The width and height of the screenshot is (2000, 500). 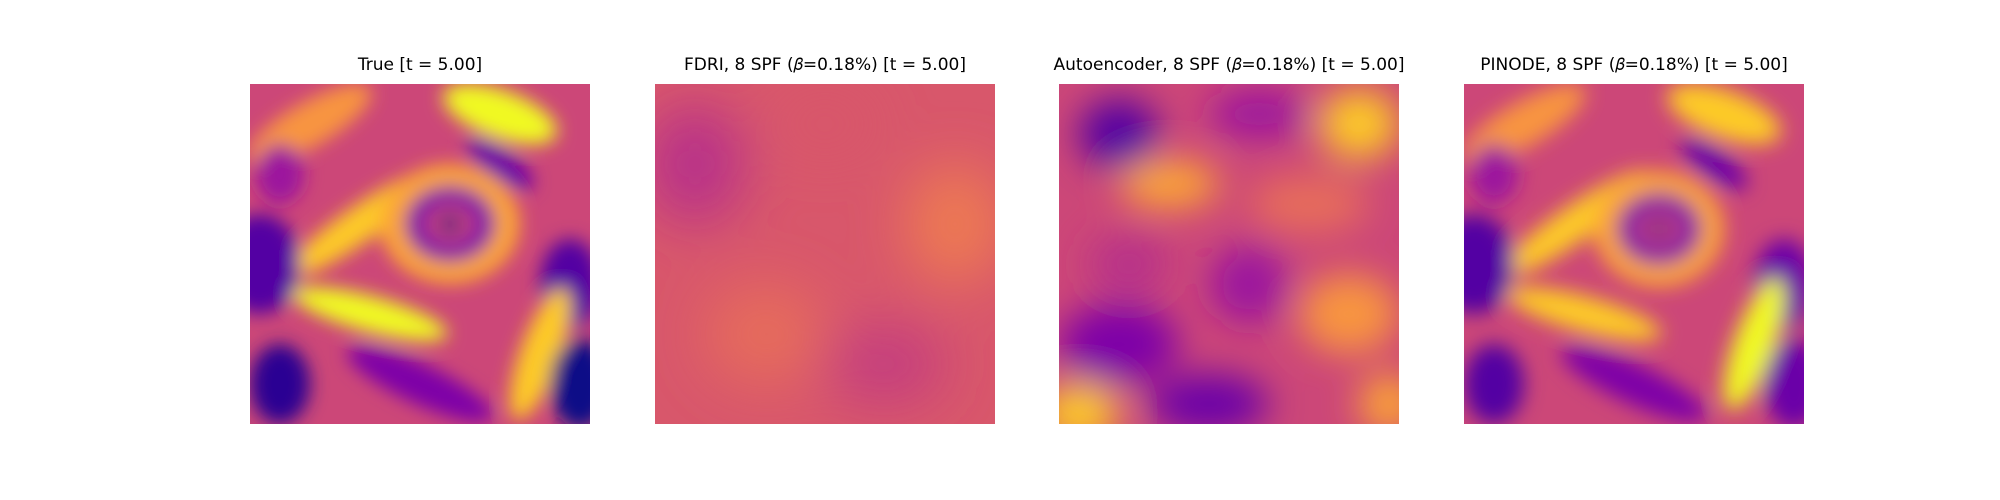 What do you see at coordinates (420, 254) in the screenshot?
I see `field-image-true` at bounding box center [420, 254].